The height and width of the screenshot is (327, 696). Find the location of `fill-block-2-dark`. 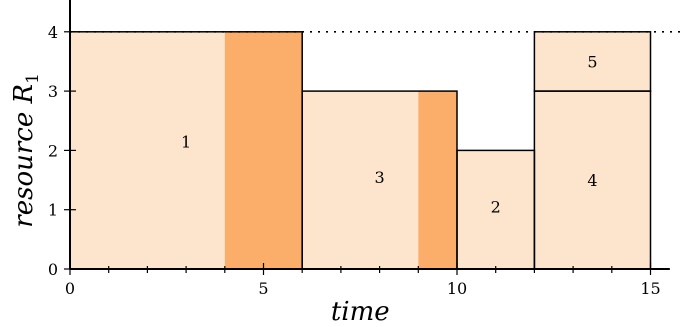

fill-block-2-dark is located at coordinates (263, 150).